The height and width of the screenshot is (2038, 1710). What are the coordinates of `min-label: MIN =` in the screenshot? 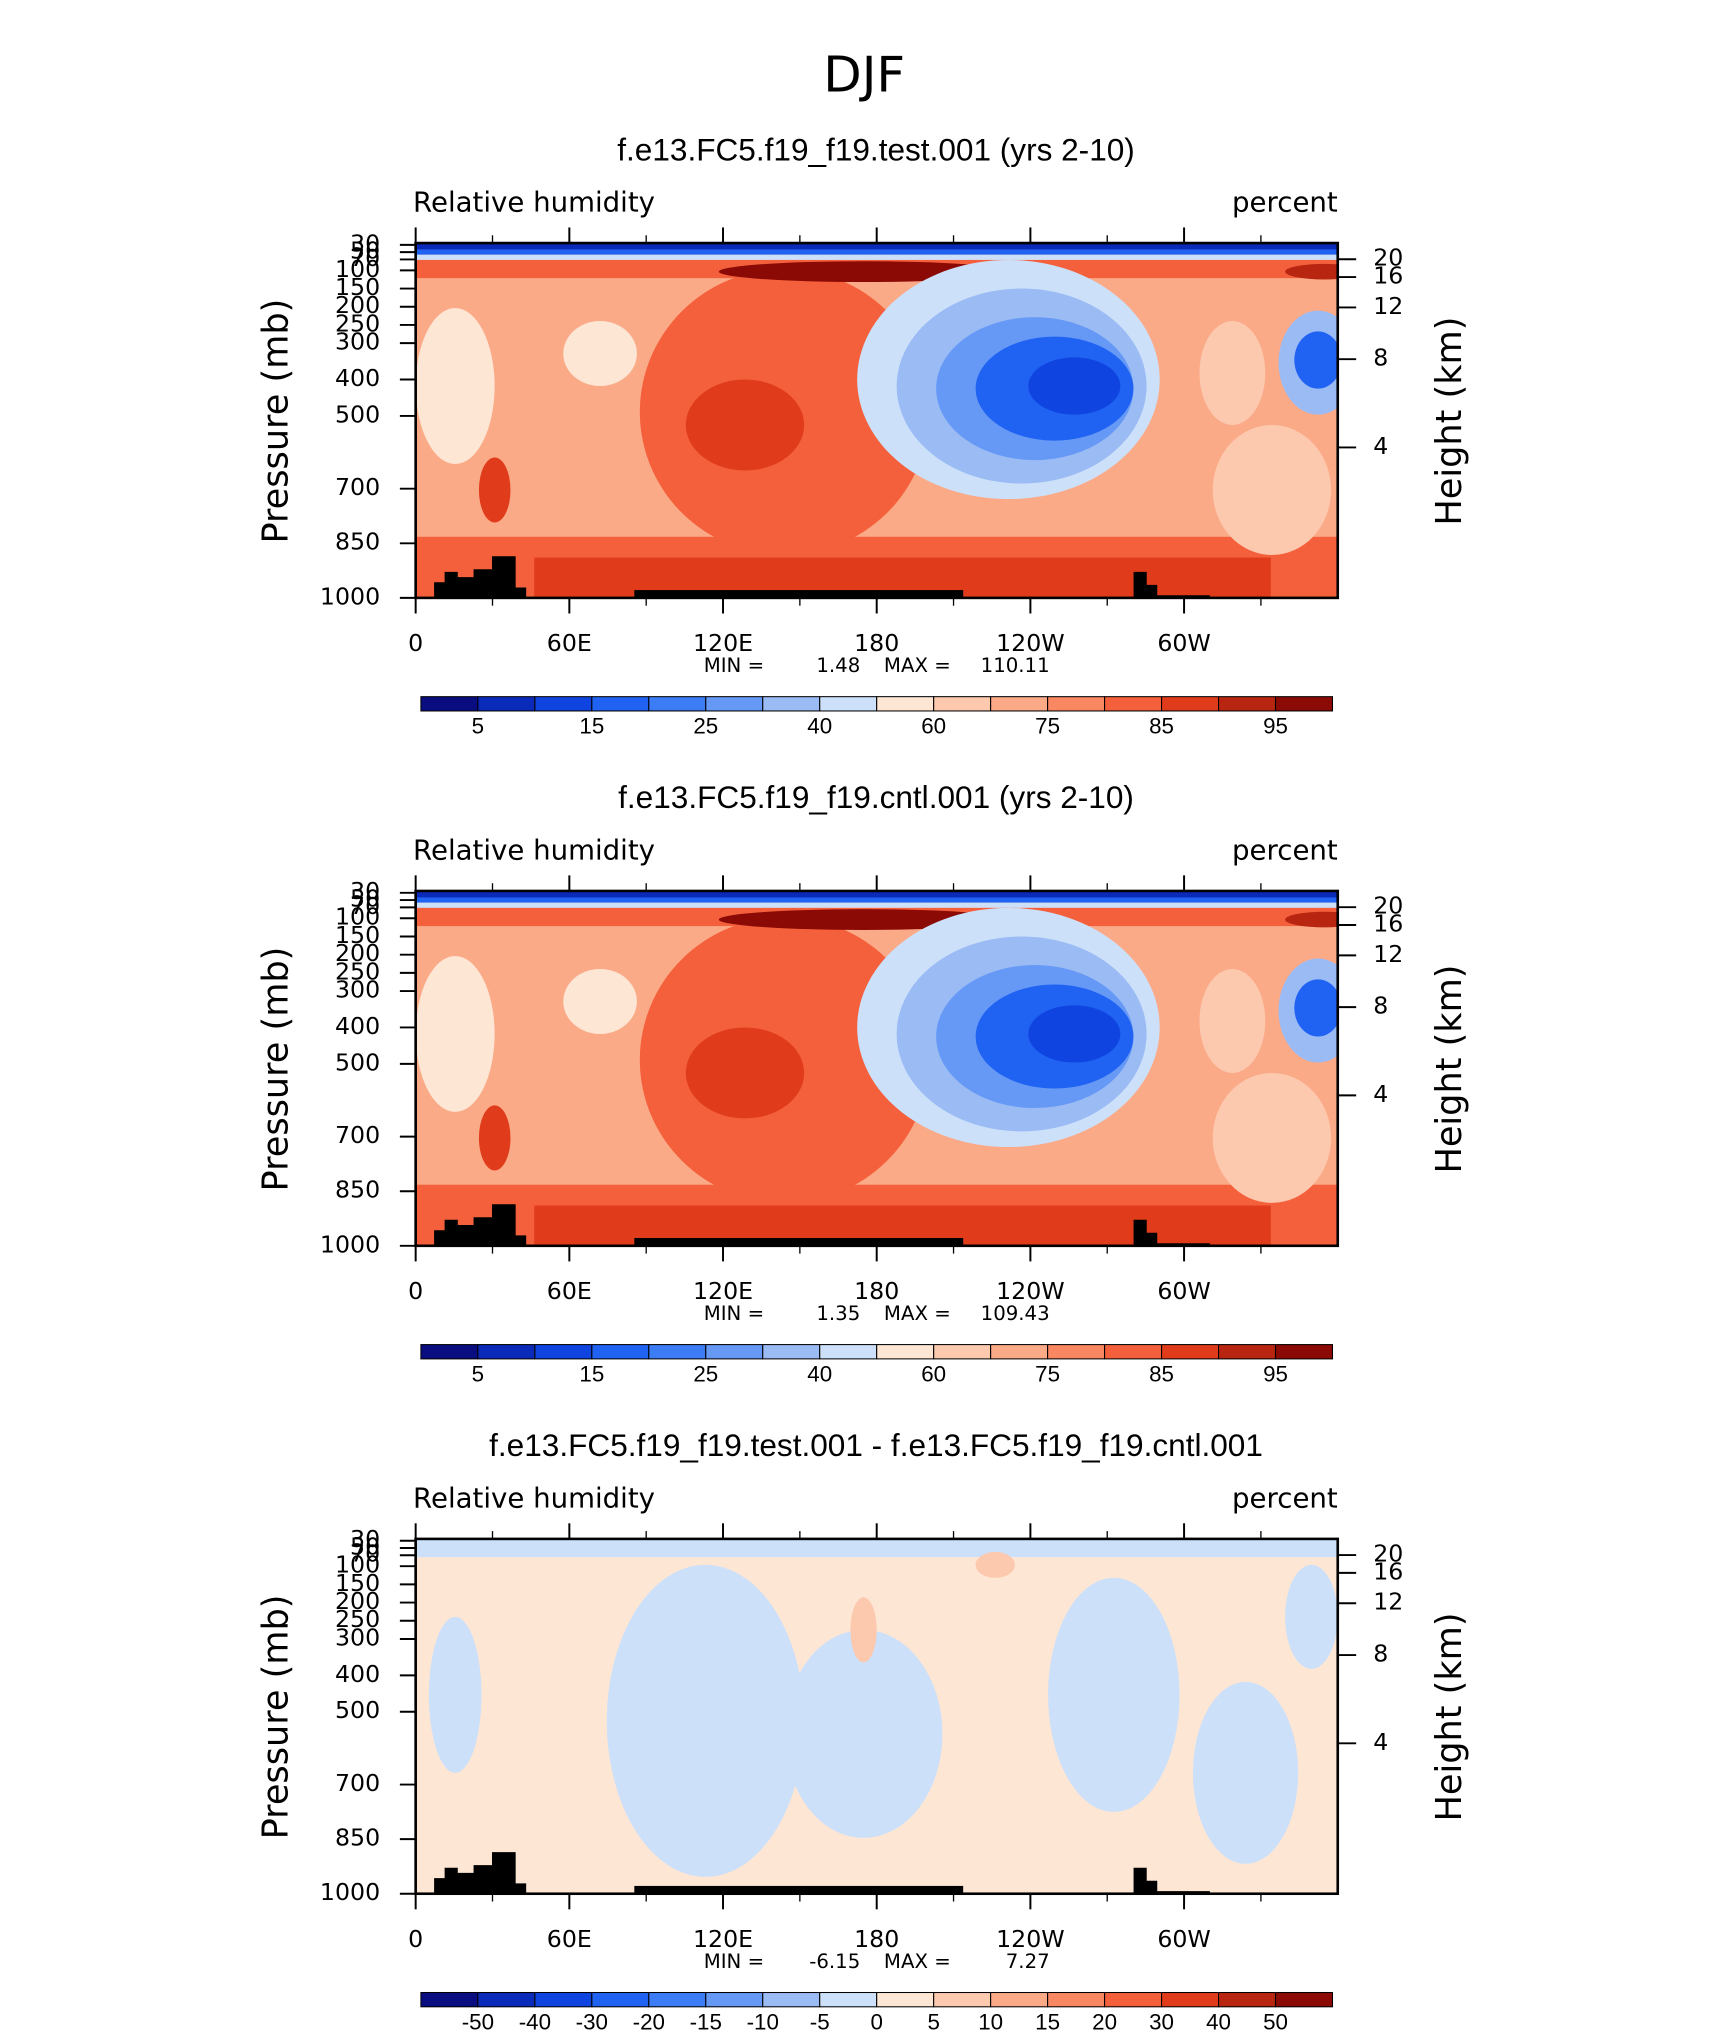 It's located at (734, 1961).